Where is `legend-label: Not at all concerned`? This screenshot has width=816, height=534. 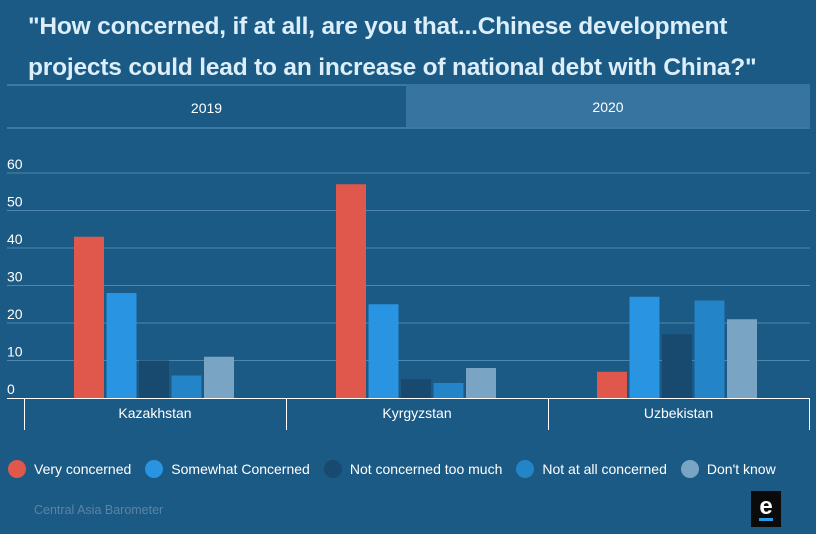
legend-label: Not at all concerned is located at coordinates (604, 469).